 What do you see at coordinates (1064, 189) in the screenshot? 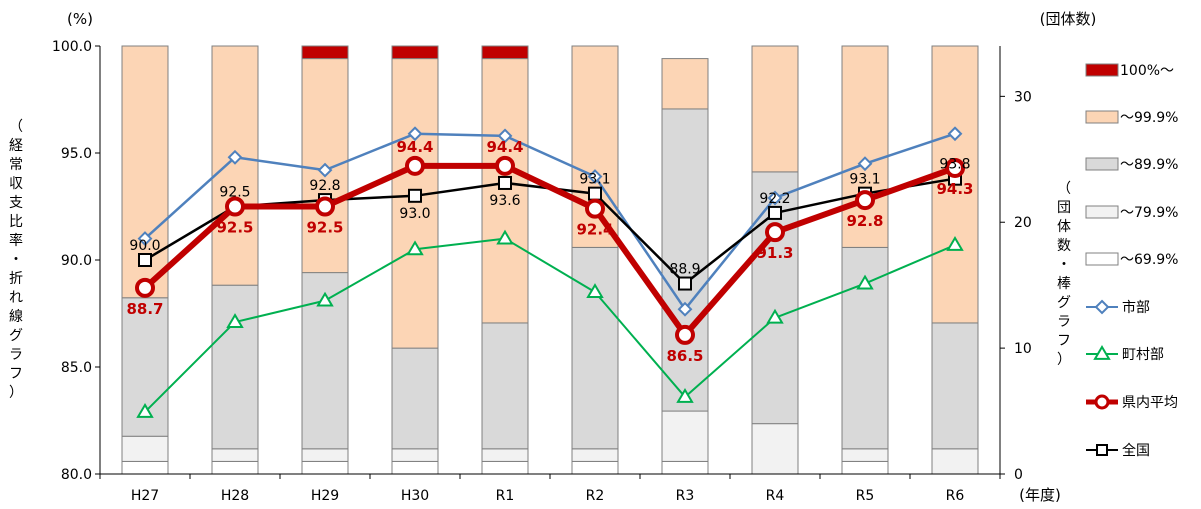
I see `right_axis-char: （` at bounding box center [1064, 189].